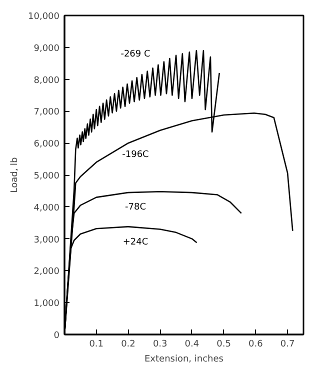 The image size is (322, 367). Describe the element at coordinates (57, 336) in the screenshot. I see `y-tick-label: 0` at that location.